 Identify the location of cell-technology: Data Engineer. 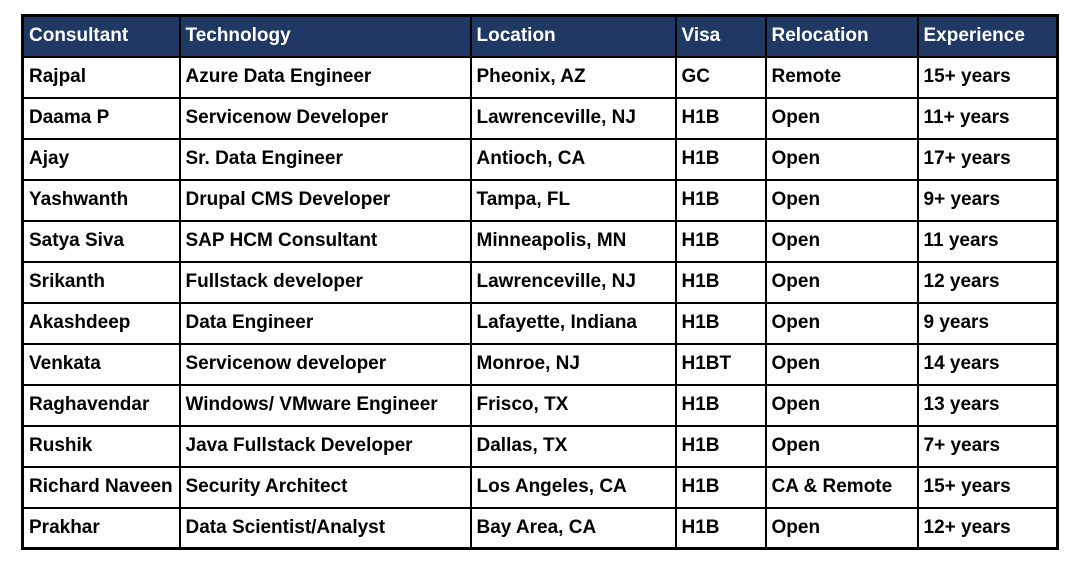
(325, 323).